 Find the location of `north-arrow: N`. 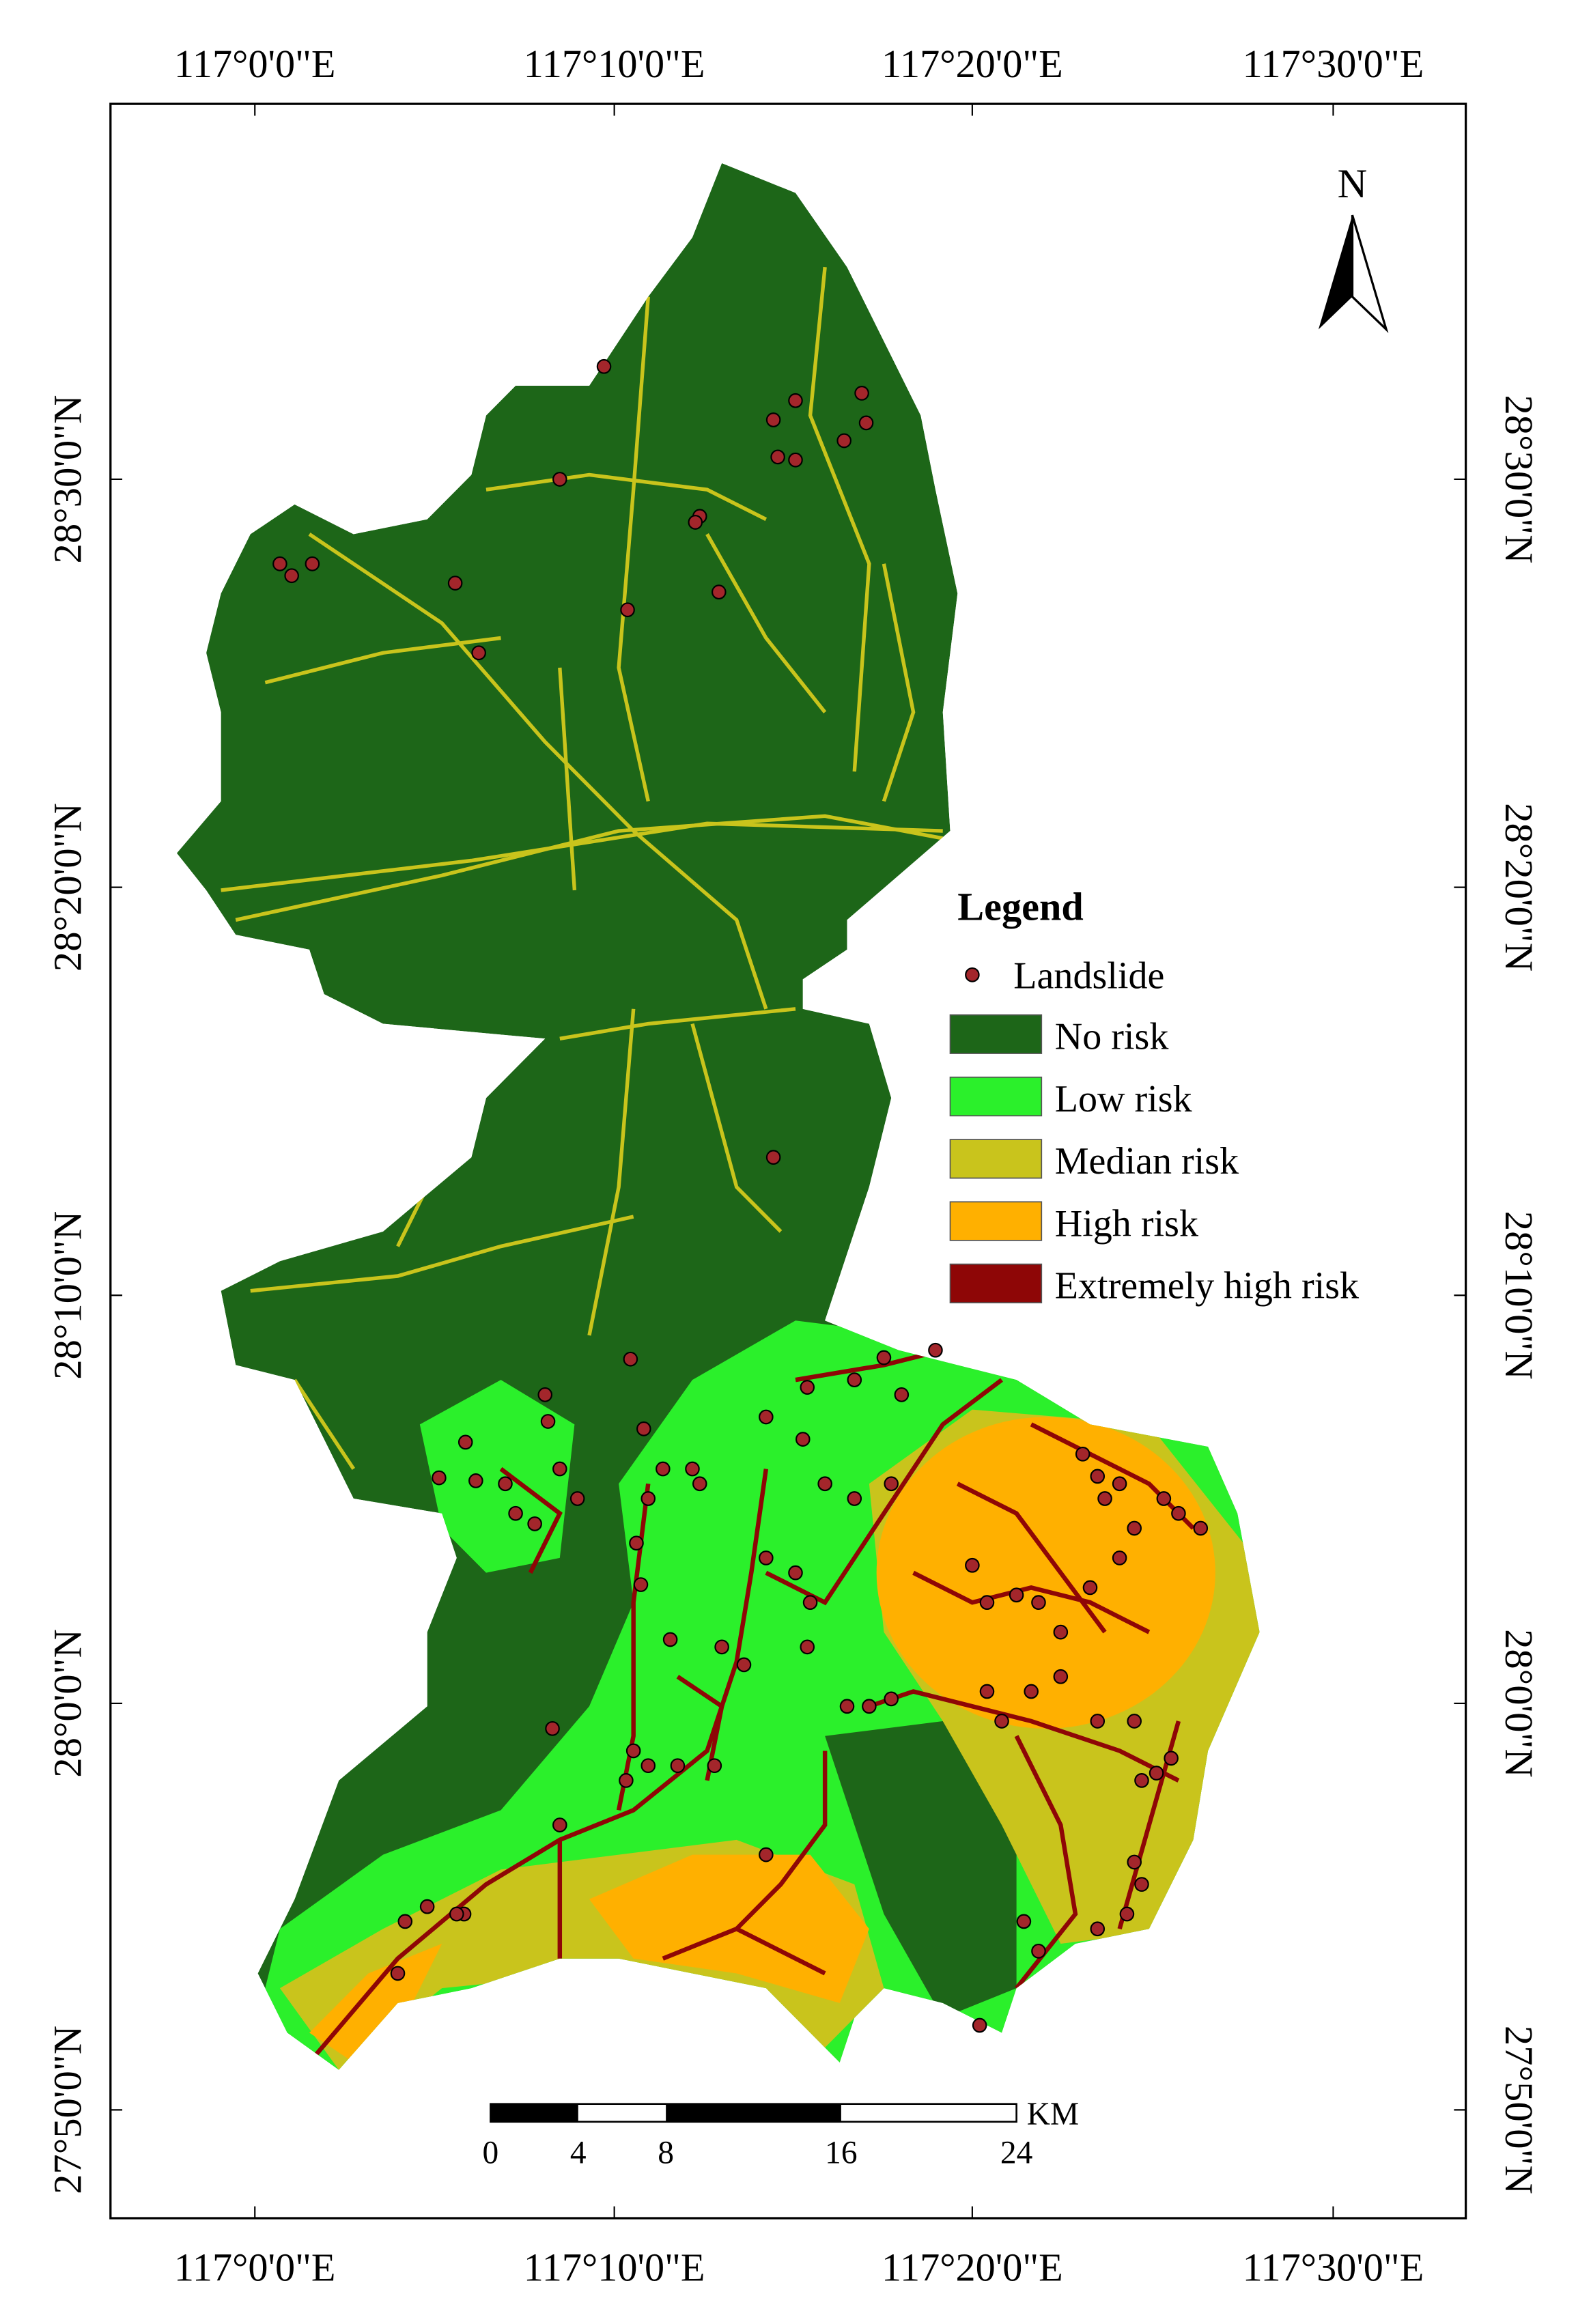

north-arrow: N is located at coordinates (1354, 247).